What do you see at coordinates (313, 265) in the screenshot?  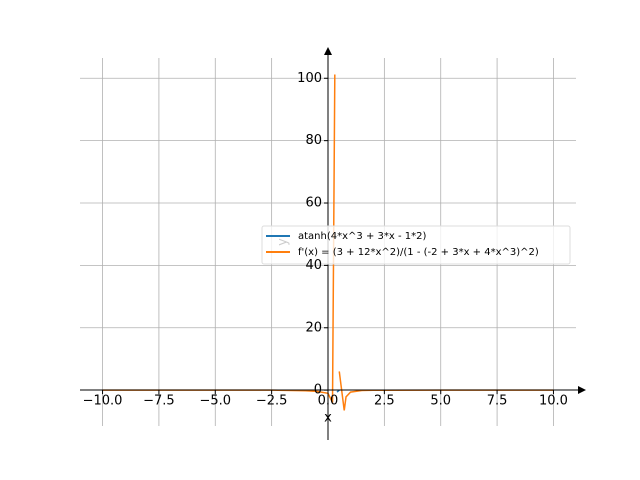 I see `y-tick-label: 40` at bounding box center [313, 265].